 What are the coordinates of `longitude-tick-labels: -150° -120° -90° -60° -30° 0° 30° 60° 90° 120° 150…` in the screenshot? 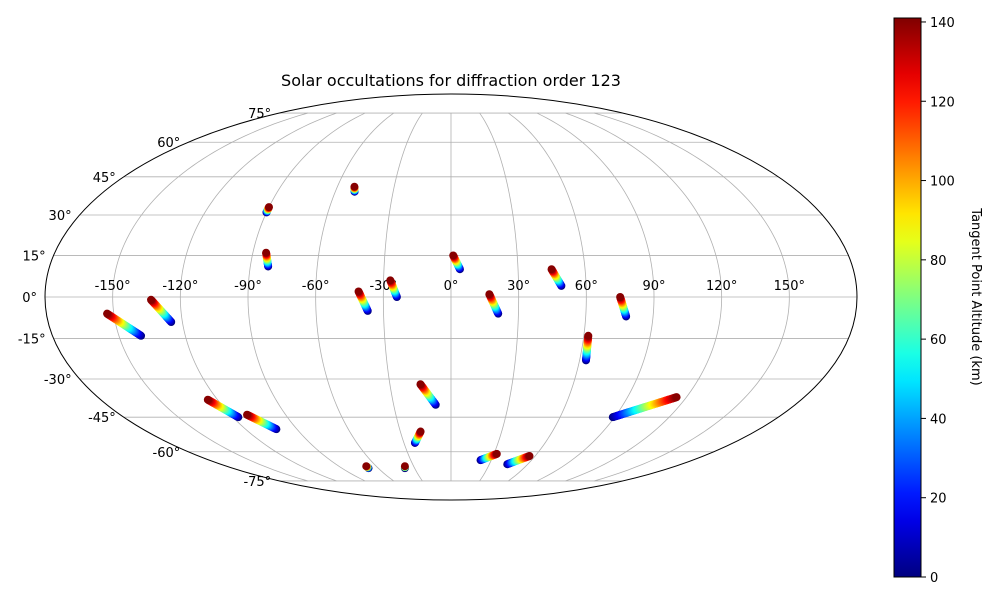 It's located at (450, 286).